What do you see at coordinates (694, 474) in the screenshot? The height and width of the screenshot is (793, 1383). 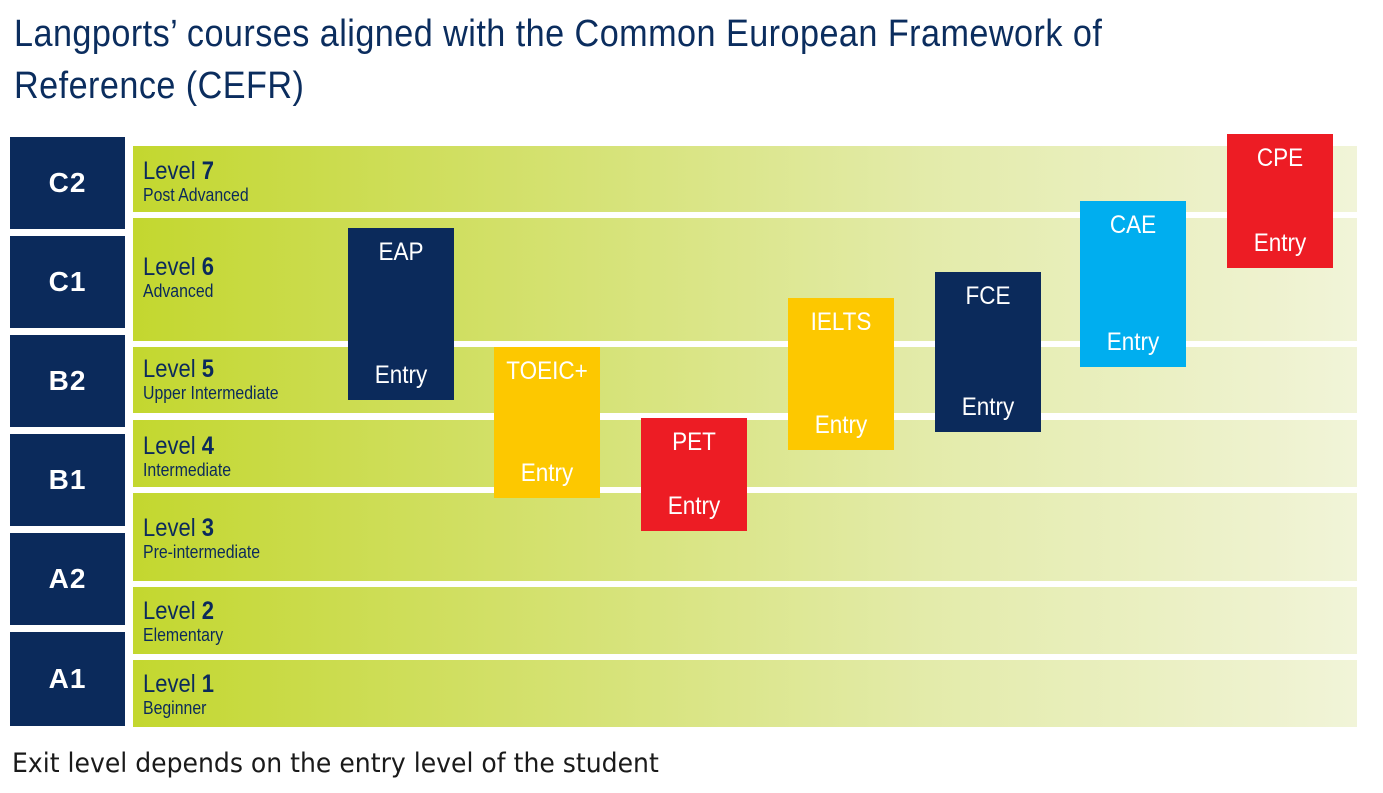 I see `course-pet: PET Entry` at bounding box center [694, 474].